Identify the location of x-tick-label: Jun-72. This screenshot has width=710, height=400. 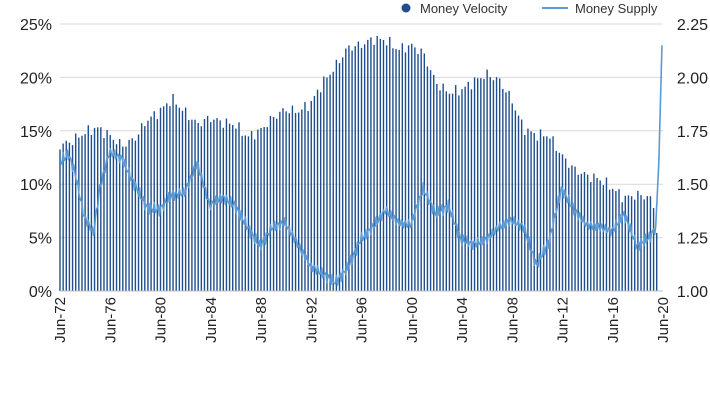
(60, 320).